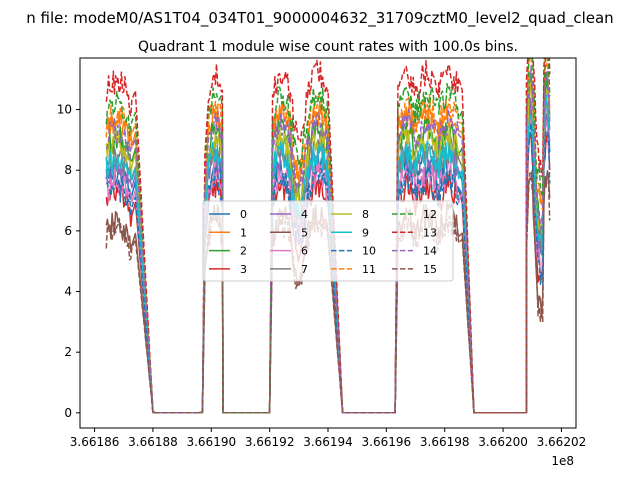 The height and width of the screenshot is (480, 640). What do you see at coordinates (304, 214) in the screenshot?
I see `legend-label-4: 4` at bounding box center [304, 214].